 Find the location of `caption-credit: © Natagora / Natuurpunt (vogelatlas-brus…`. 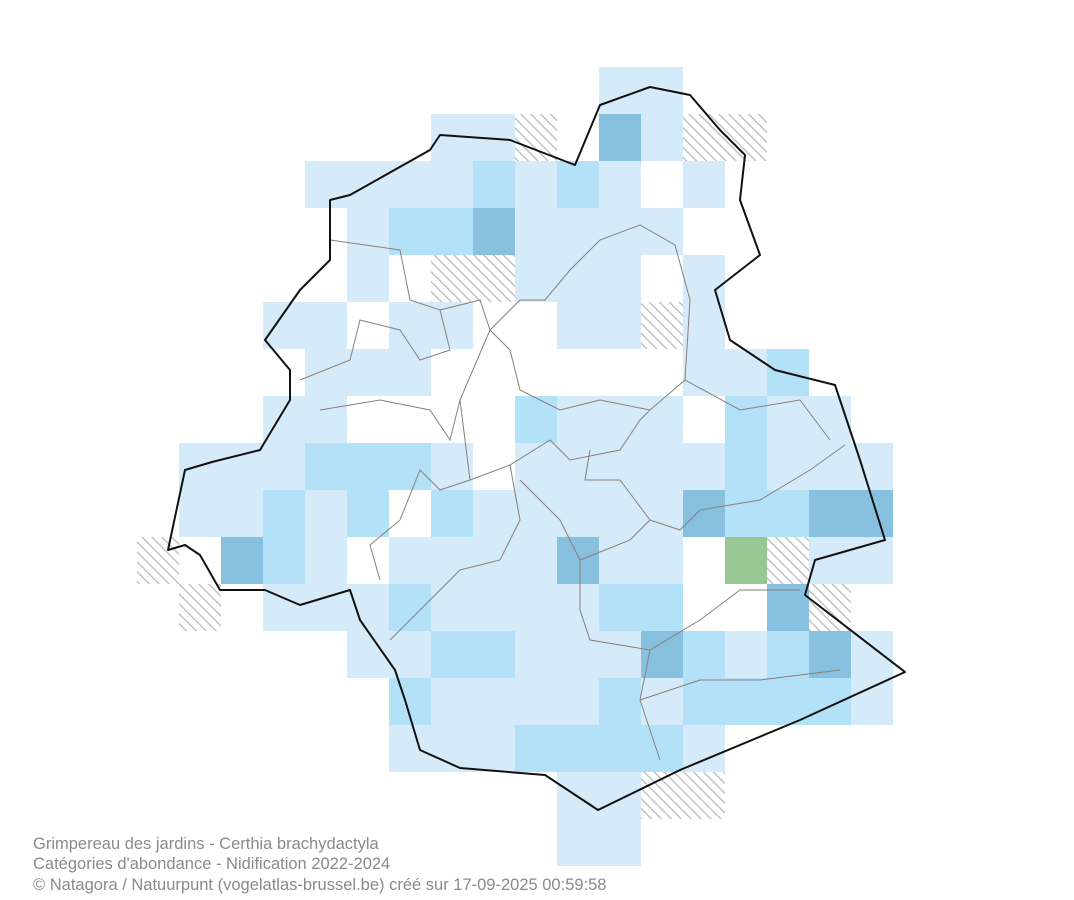

caption-credit: © Natagora / Natuurpunt (vogelatlas-brus… is located at coordinates (320, 885).